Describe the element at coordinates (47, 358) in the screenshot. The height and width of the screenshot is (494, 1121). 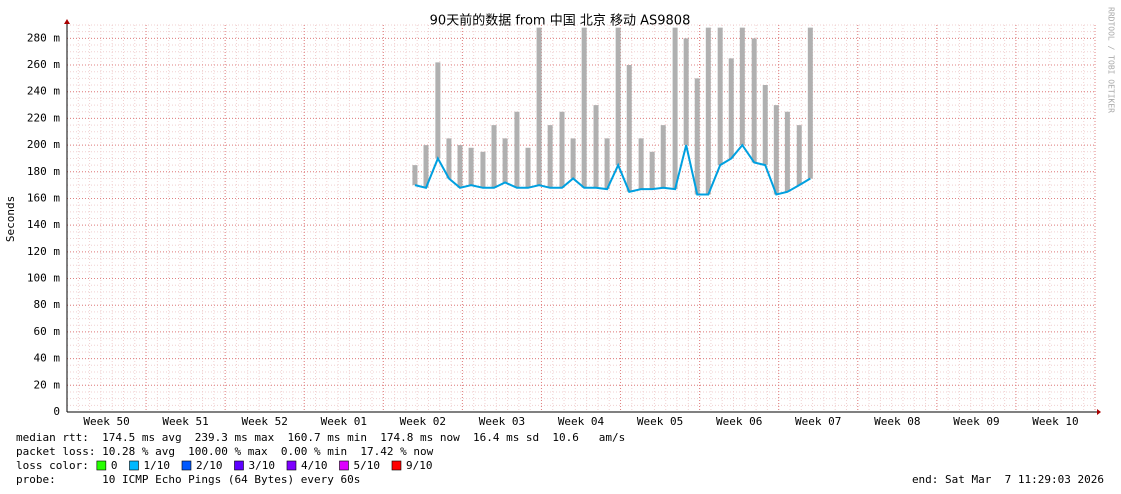
I see `y-tick-label: 40 m` at that location.